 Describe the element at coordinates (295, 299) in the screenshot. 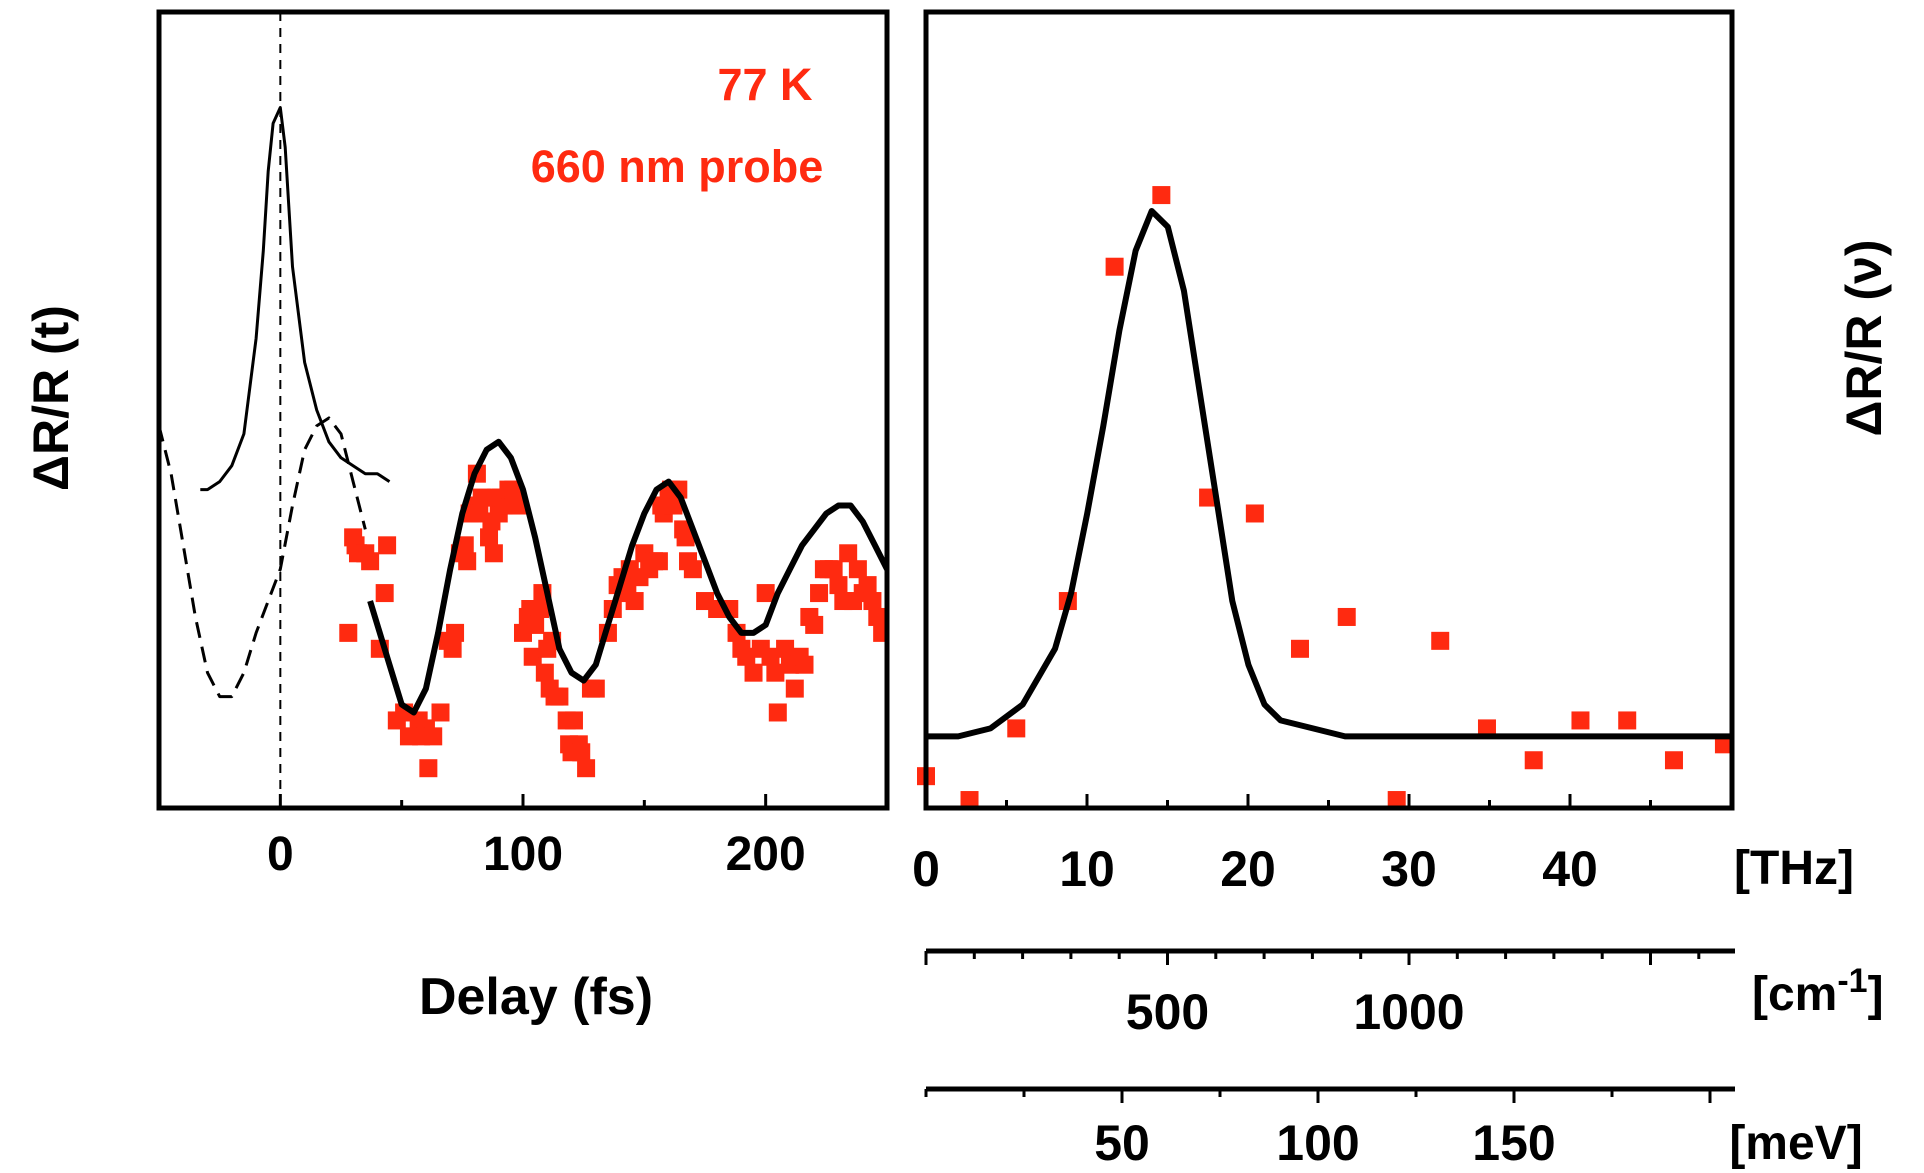

I see `left-pump-pulse-curve` at that location.